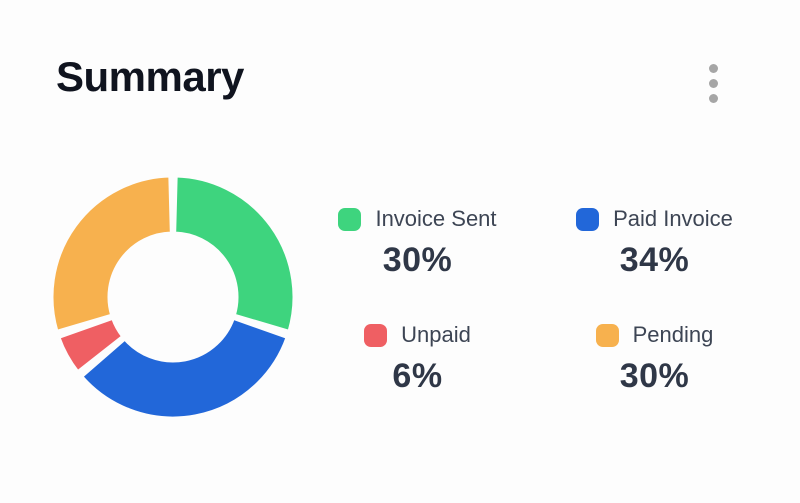  I want to click on legend-swatch-pending, so click(607, 335).